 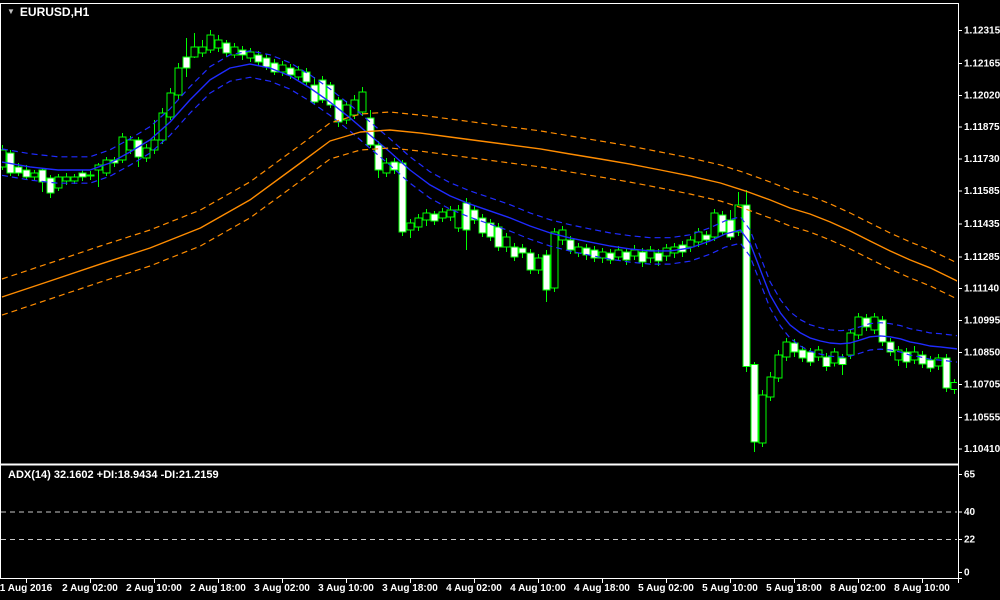 What do you see at coordinates (730, 588) in the screenshot?
I see `svg-text: 5 Aug 10:00` at bounding box center [730, 588].